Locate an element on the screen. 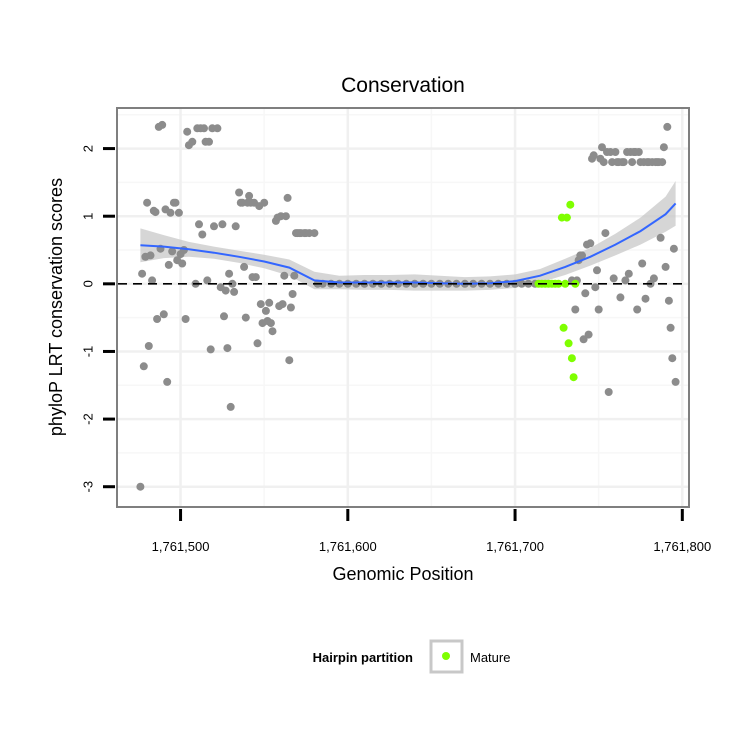 The width and height of the screenshot is (750, 750). y-tick-label: 0 is located at coordinates (88, 283).